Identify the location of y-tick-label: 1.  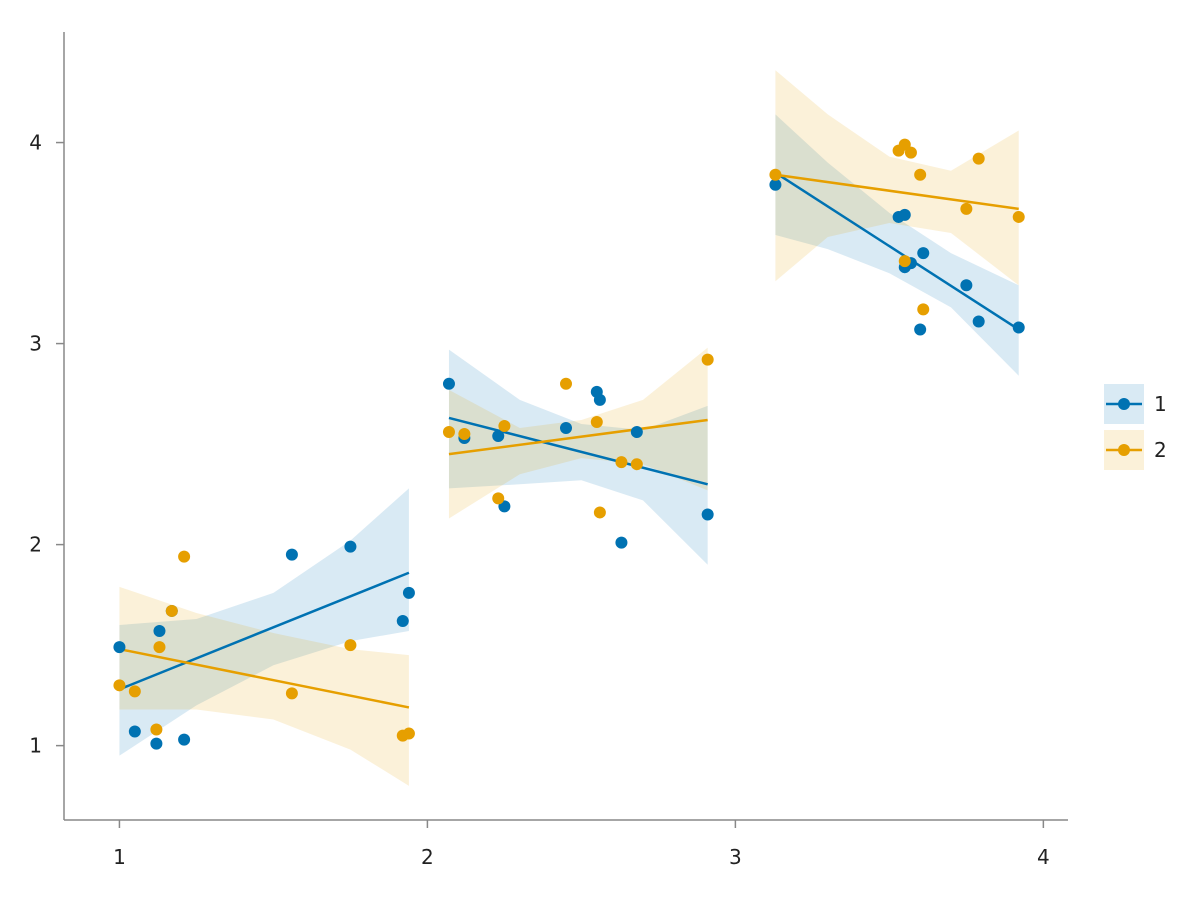
(35, 746).